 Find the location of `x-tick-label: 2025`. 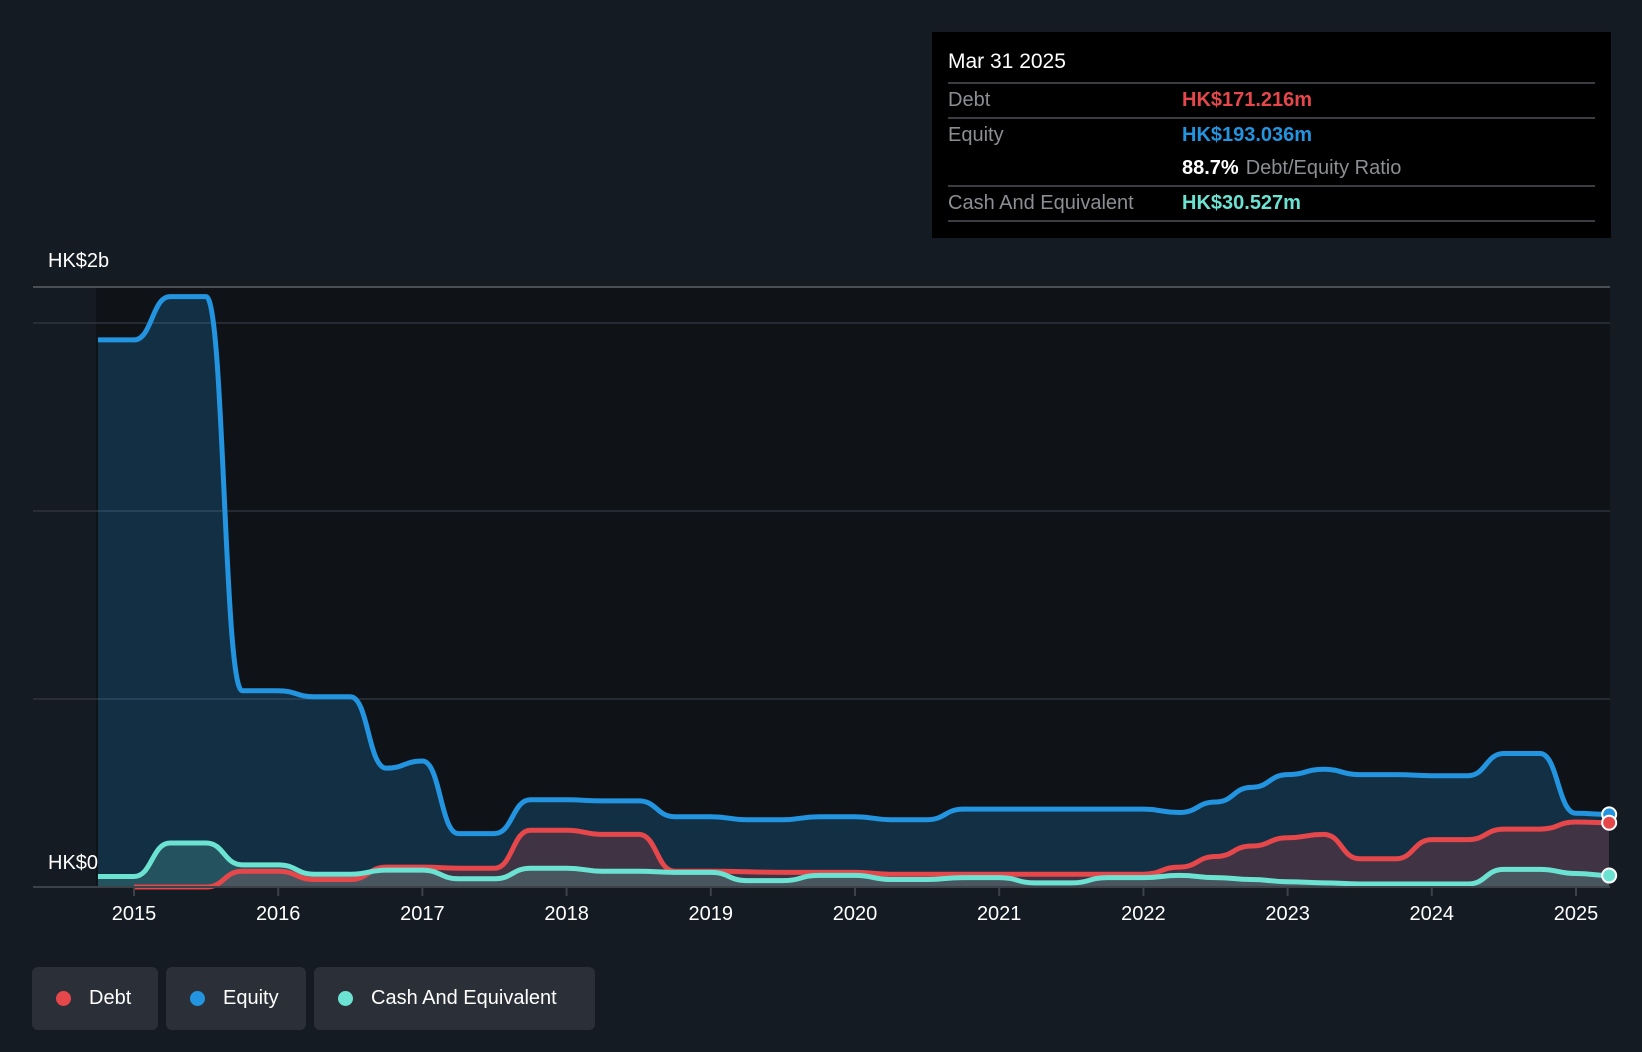

x-tick-label: 2025 is located at coordinates (1576, 914).